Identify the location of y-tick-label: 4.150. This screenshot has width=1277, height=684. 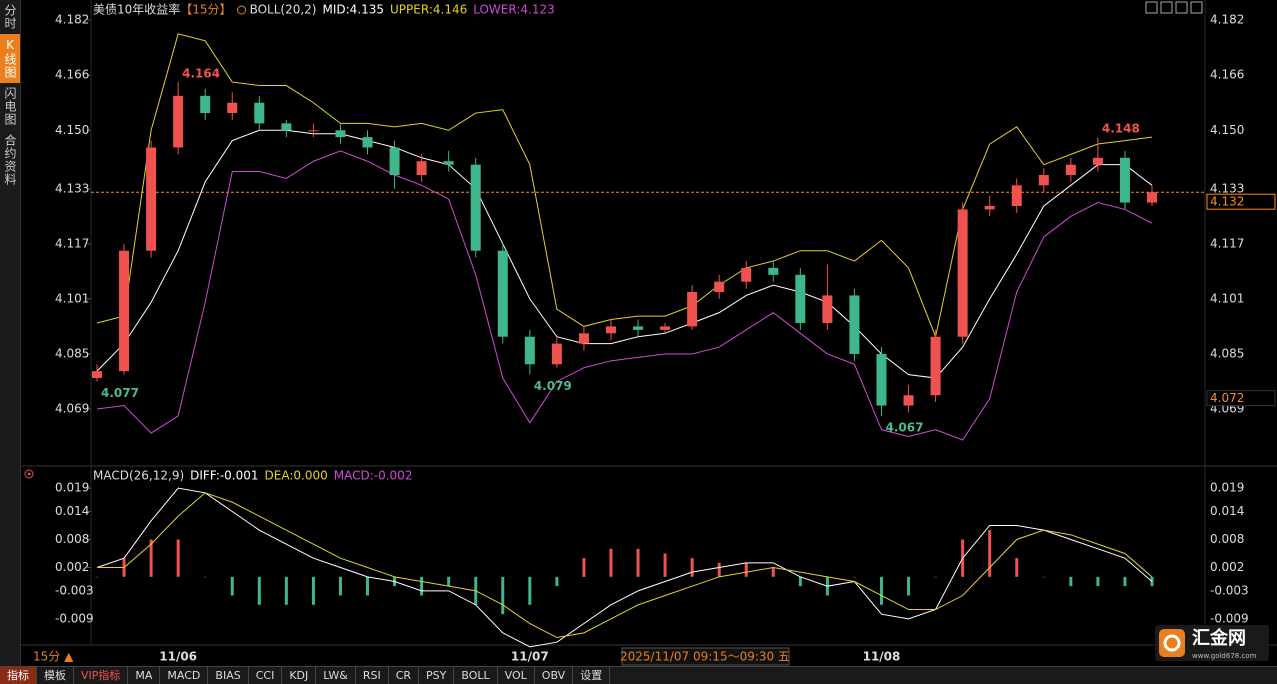
(72, 130).